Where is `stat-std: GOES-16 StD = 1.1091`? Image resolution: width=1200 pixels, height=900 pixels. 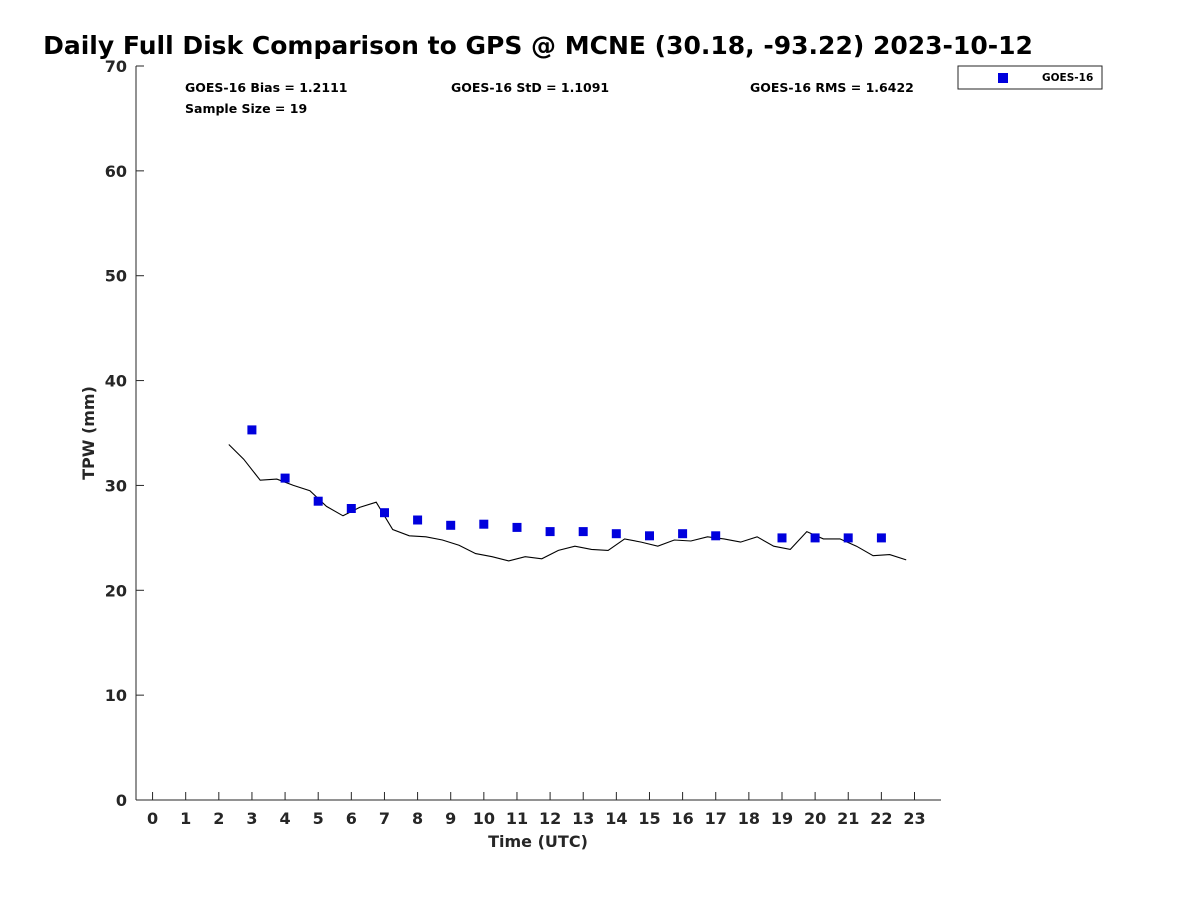
stat-std: GOES-16 StD = 1.1091 is located at coordinates (530, 87).